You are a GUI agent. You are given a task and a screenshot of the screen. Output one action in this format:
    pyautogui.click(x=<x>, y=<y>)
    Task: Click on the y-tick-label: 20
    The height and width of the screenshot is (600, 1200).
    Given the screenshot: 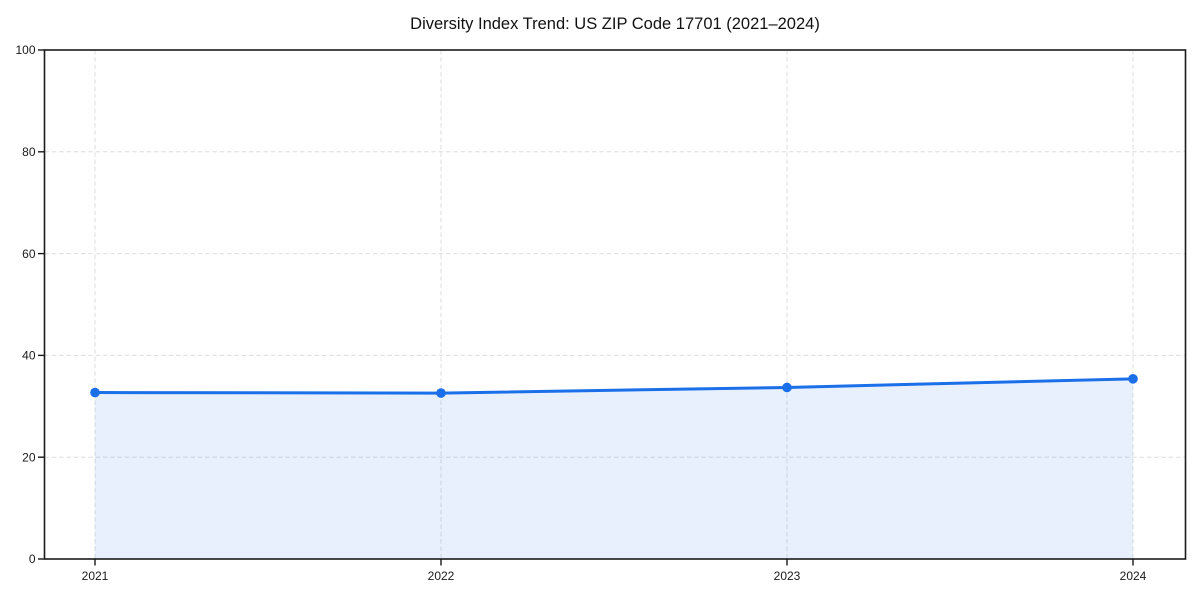 What is the action you would take?
    pyautogui.click(x=29, y=457)
    